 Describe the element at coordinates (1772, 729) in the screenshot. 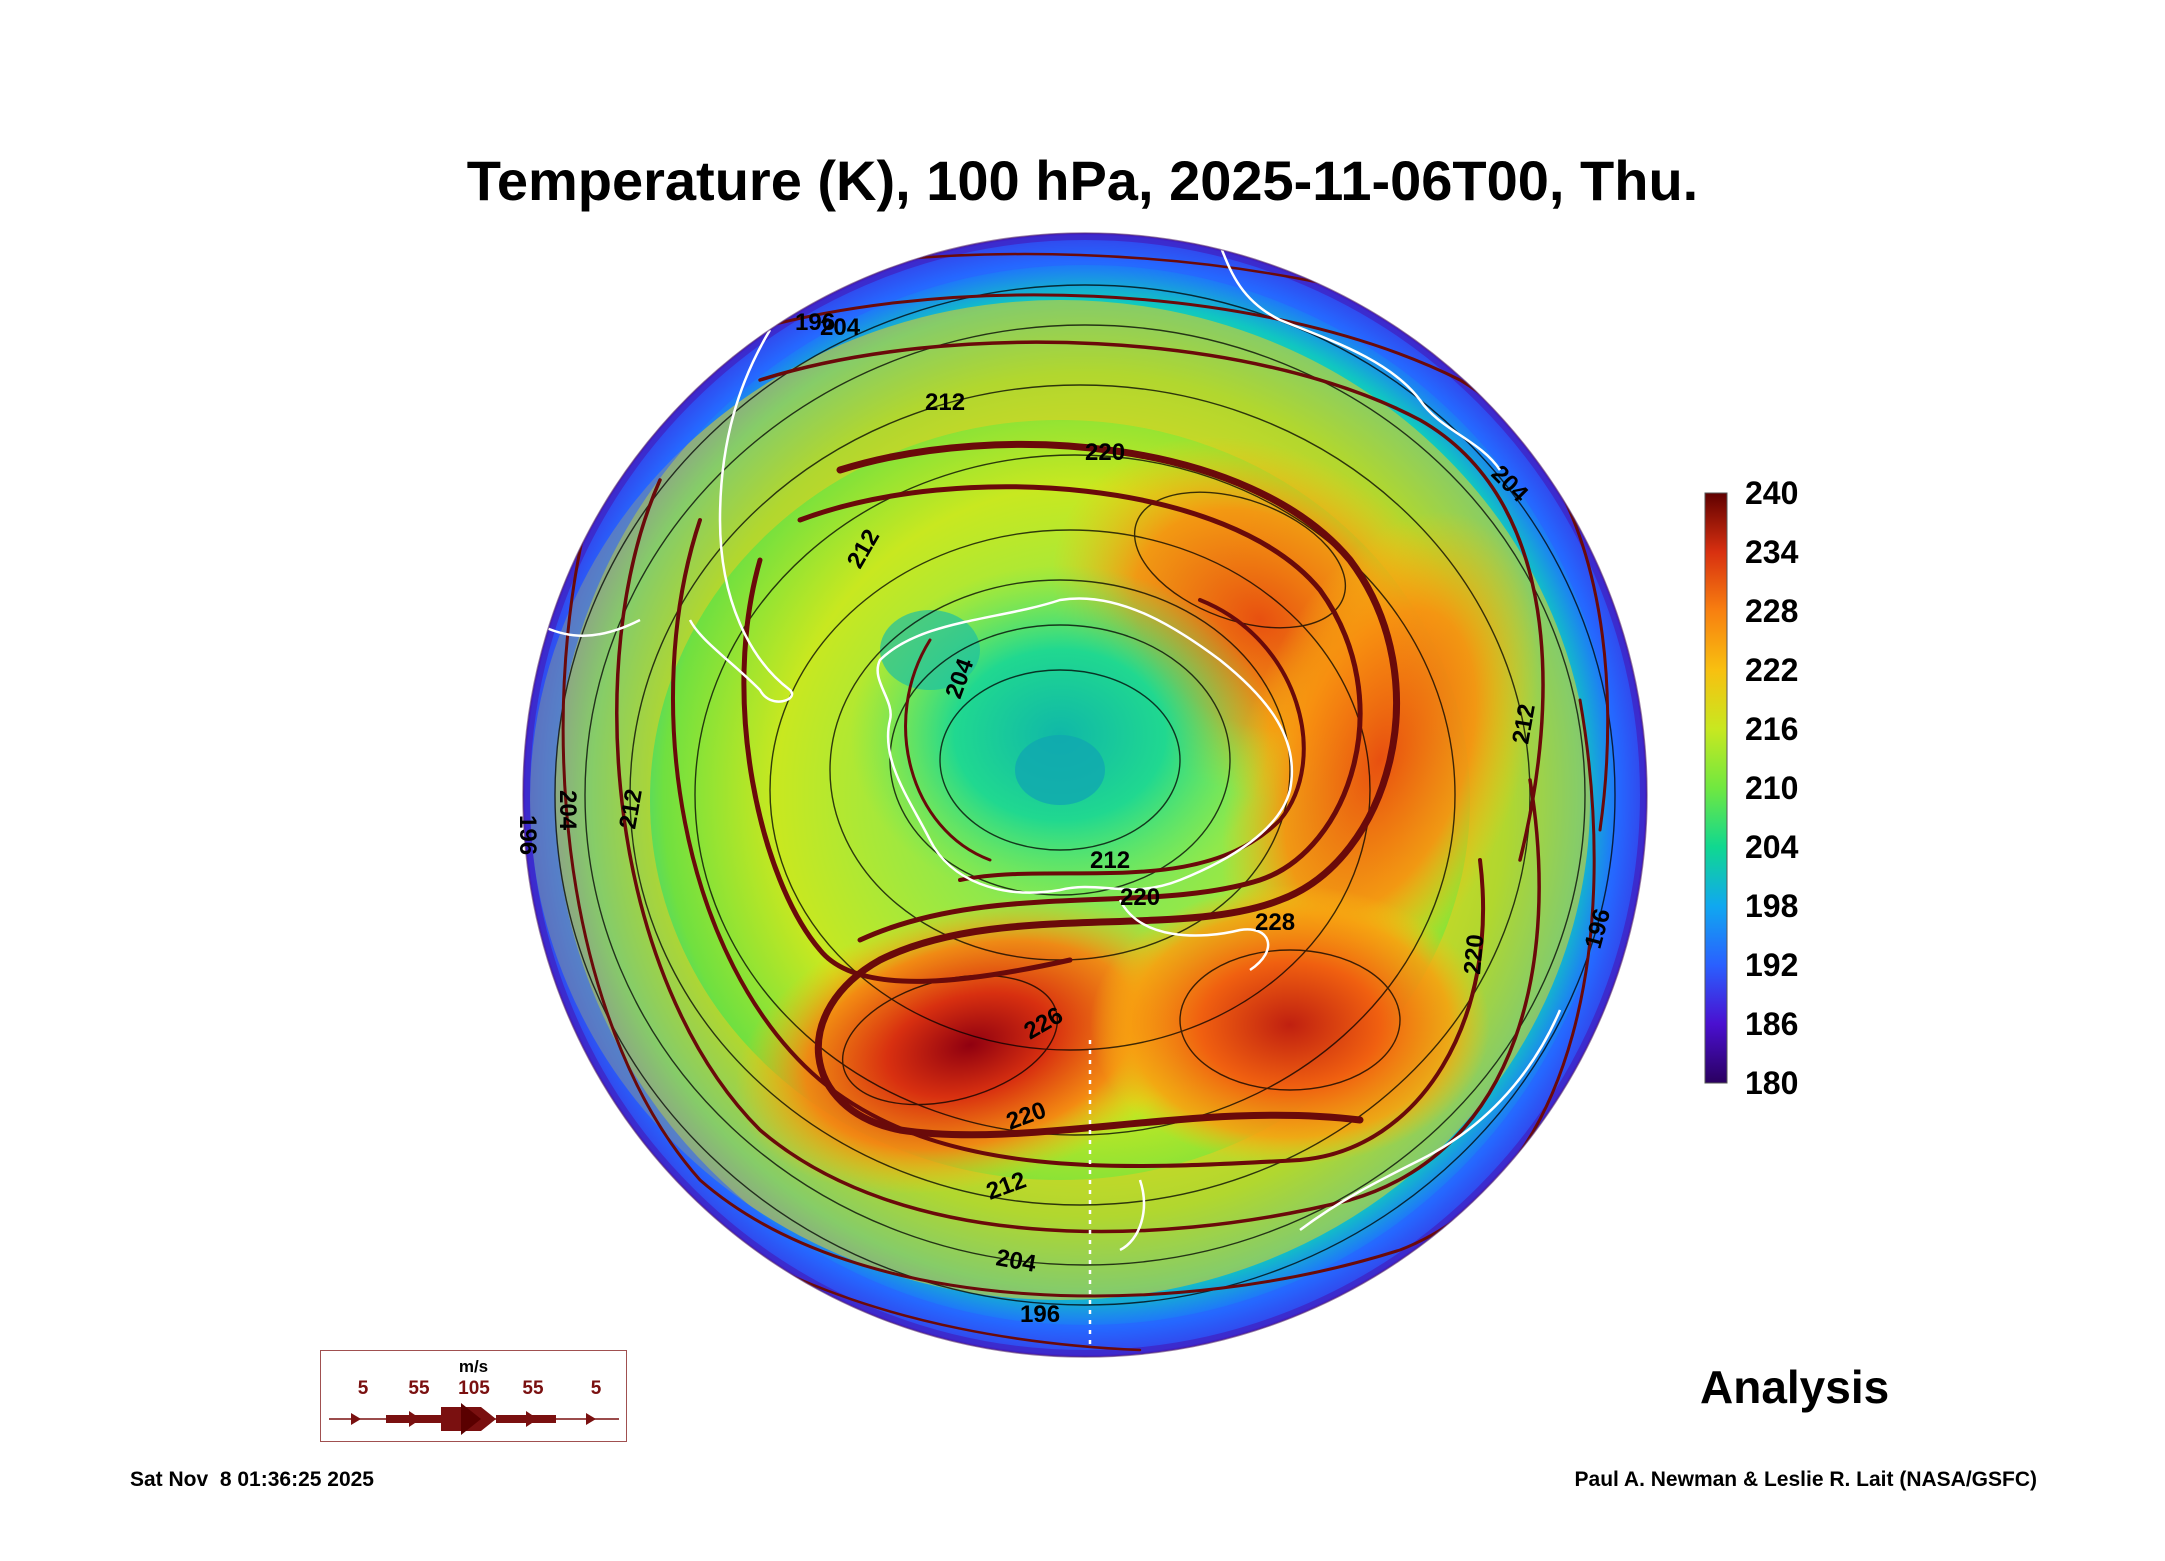

I see `colorbar-tick-label: 216` at that location.